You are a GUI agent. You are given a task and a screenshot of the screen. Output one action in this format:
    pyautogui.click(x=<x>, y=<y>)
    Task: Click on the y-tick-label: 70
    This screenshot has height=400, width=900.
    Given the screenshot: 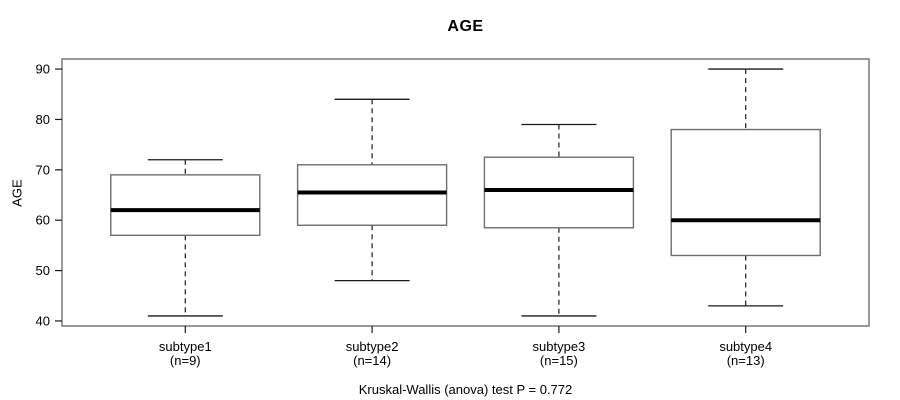 What is the action you would take?
    pyautogui.click(x=43, y=169)
    